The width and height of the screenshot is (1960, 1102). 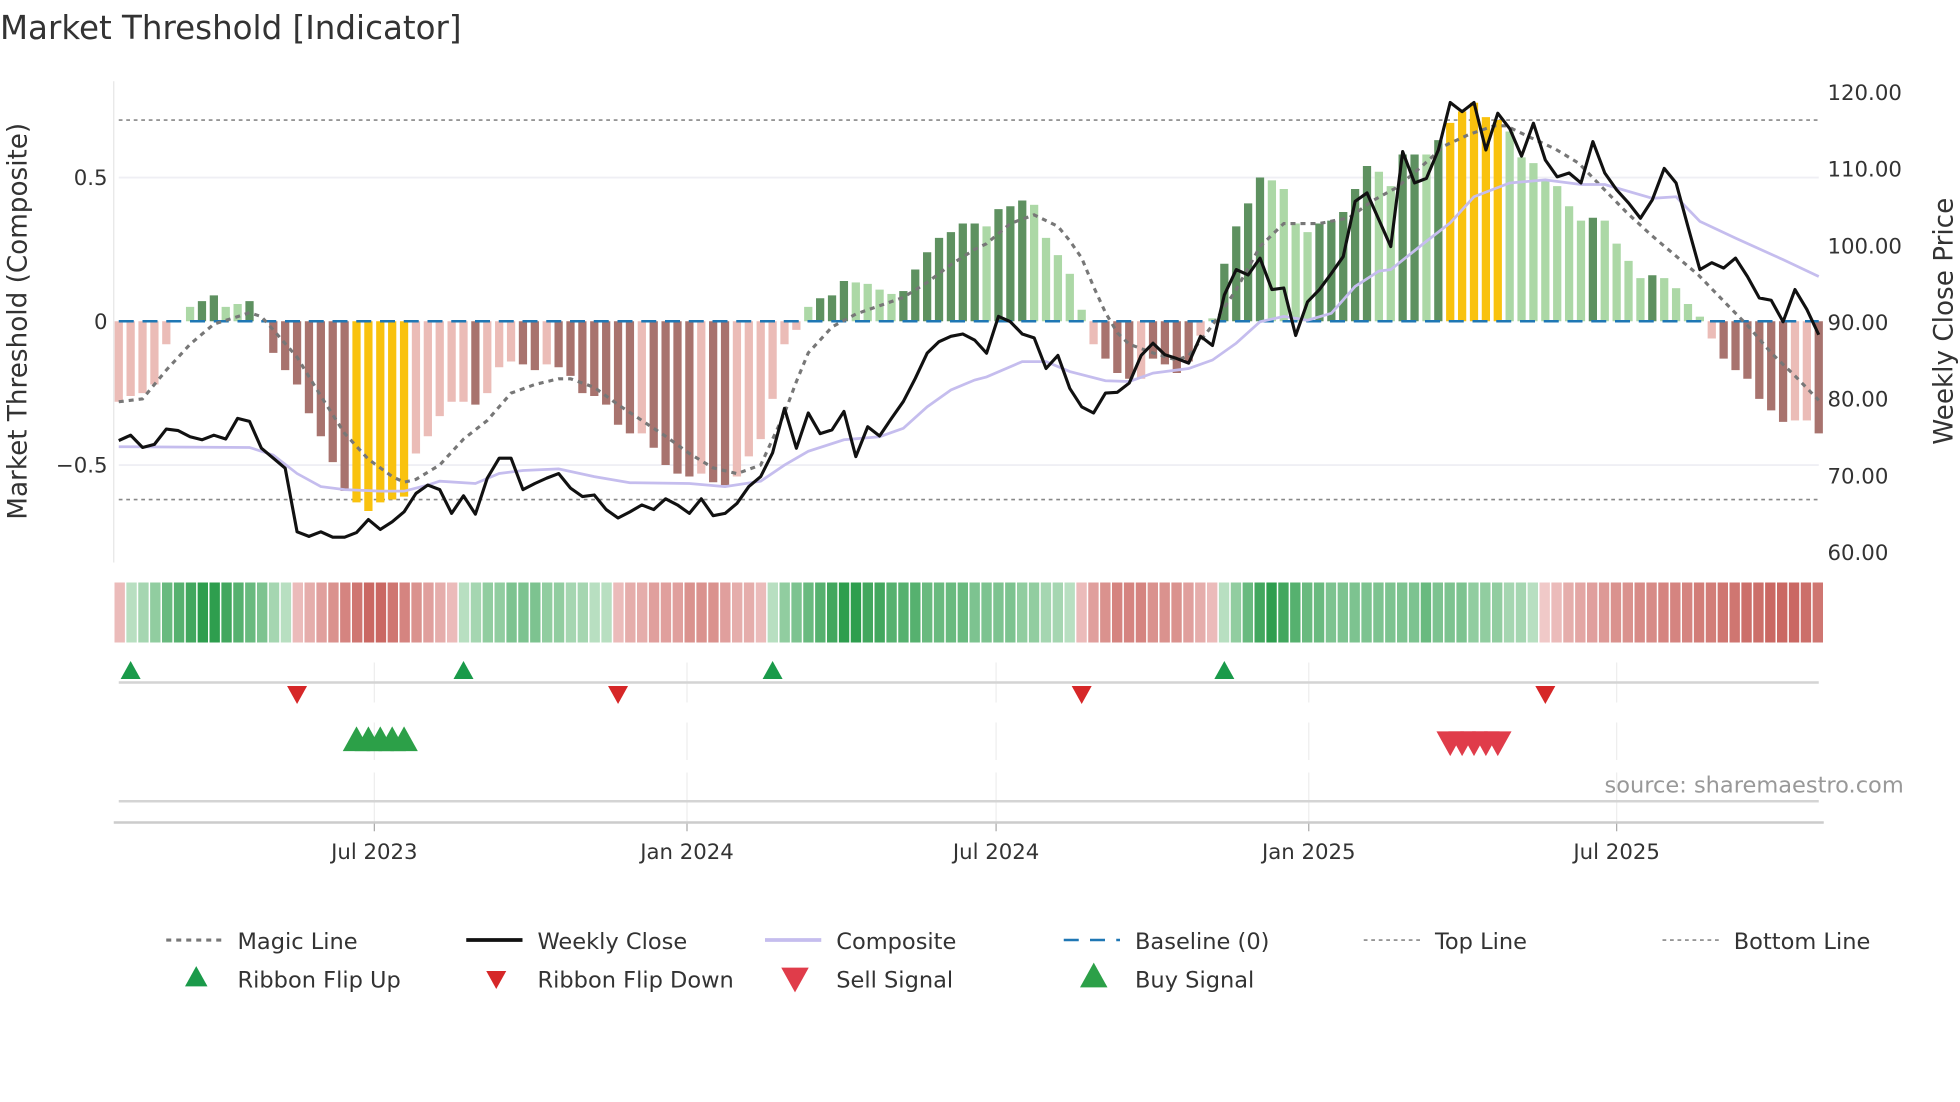 What do you see at coordinates (1081, 695) in the screenshot?
I see `ribbon-flip-down-marker` at bounding box center [1081, 695].